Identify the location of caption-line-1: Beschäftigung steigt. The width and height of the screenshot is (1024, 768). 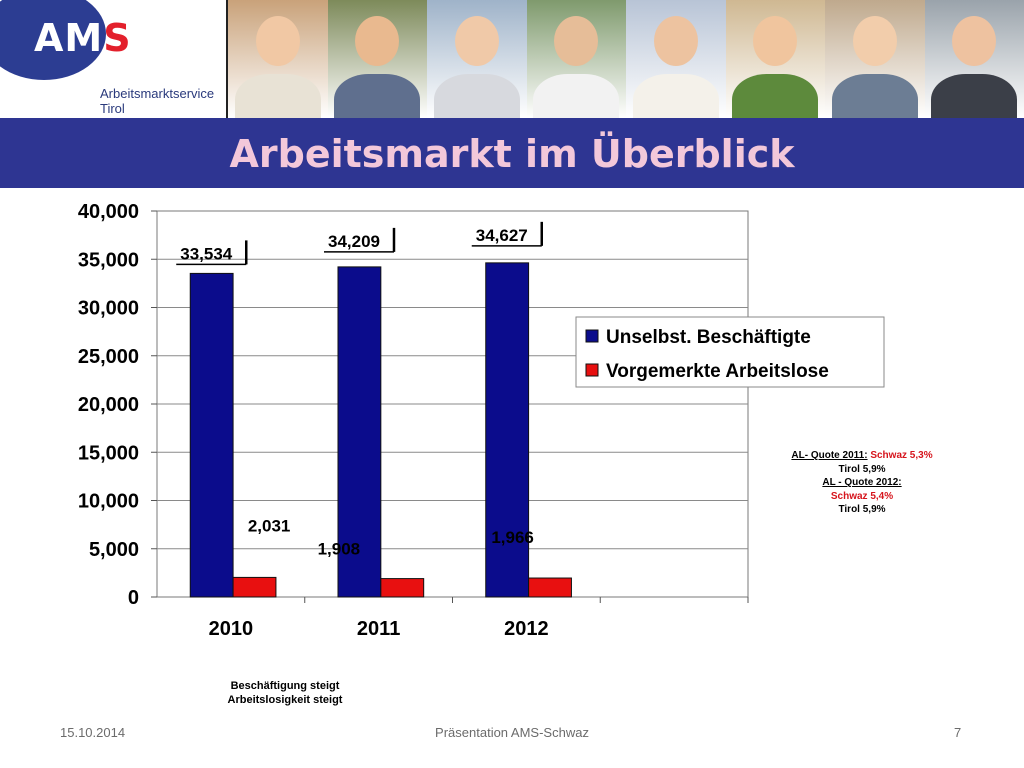
(285, 686).